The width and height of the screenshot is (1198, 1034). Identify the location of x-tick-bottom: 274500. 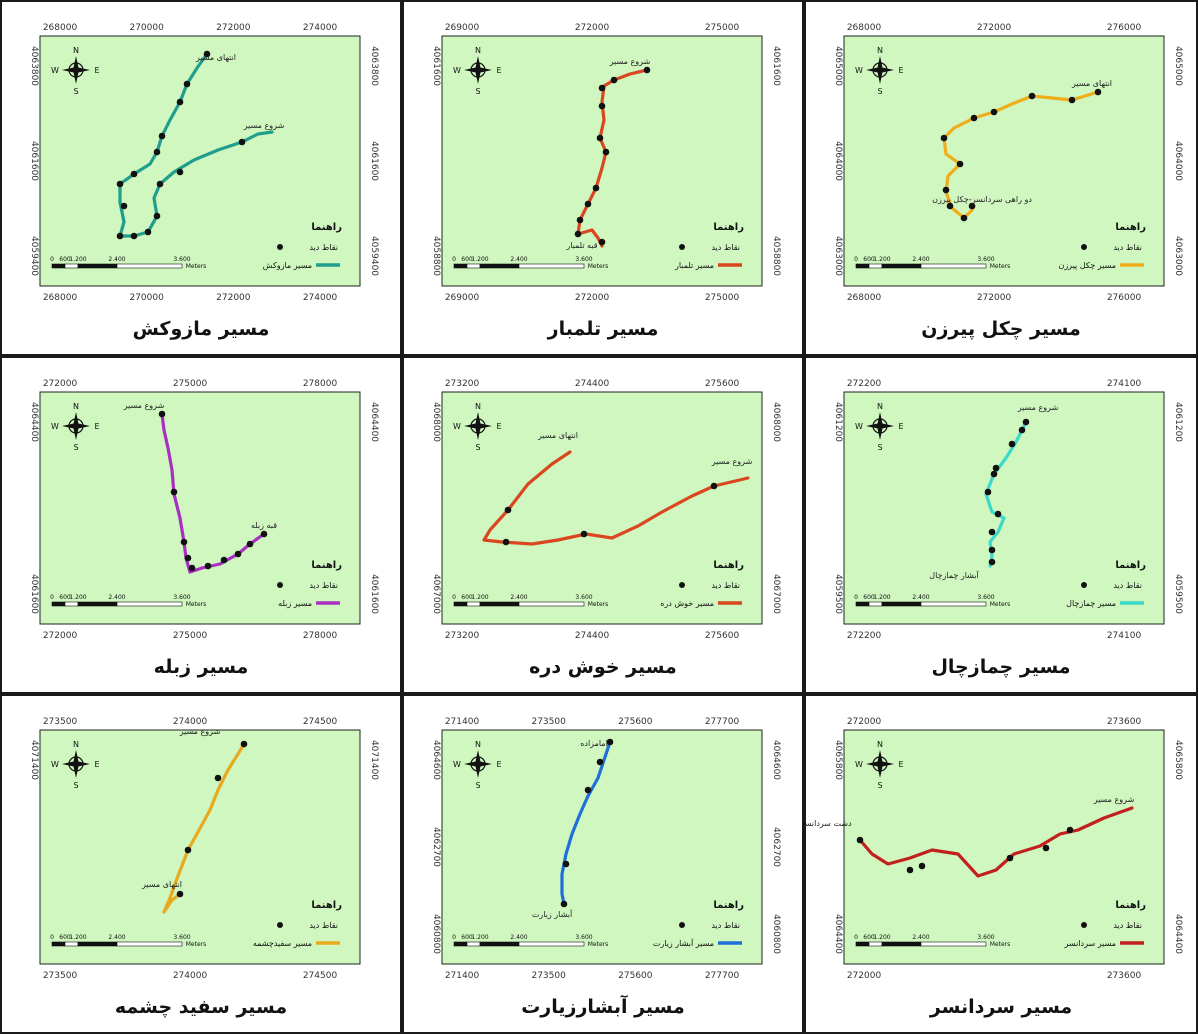
(320, 976).